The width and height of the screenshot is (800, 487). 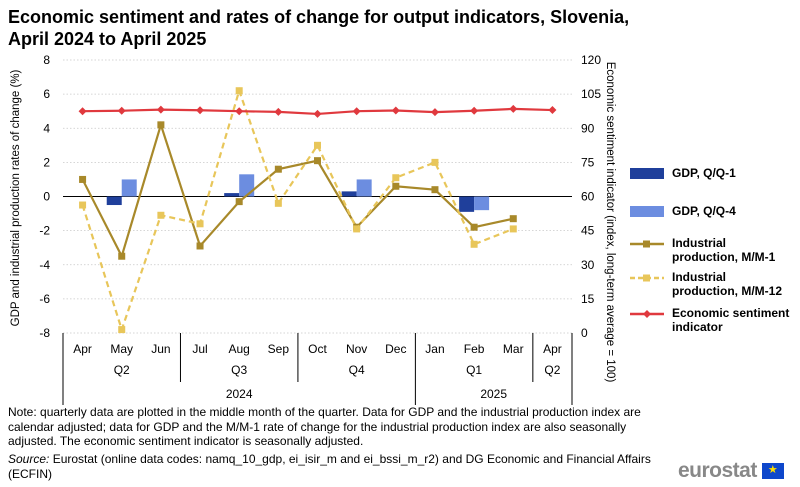 I want to click on month-label: Feb, so click(x=474, y=349).